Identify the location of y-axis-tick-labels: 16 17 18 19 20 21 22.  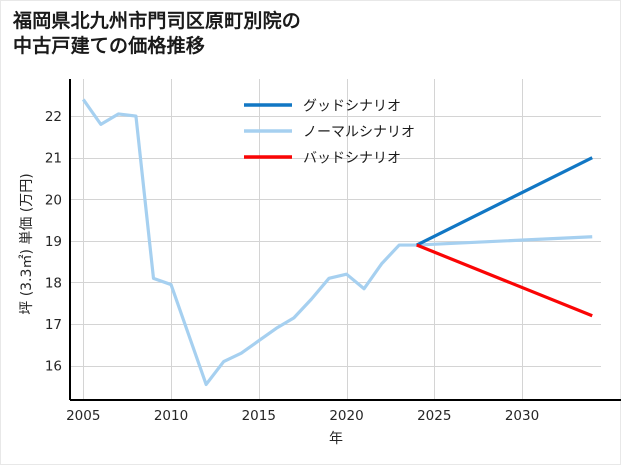
(53, 242).